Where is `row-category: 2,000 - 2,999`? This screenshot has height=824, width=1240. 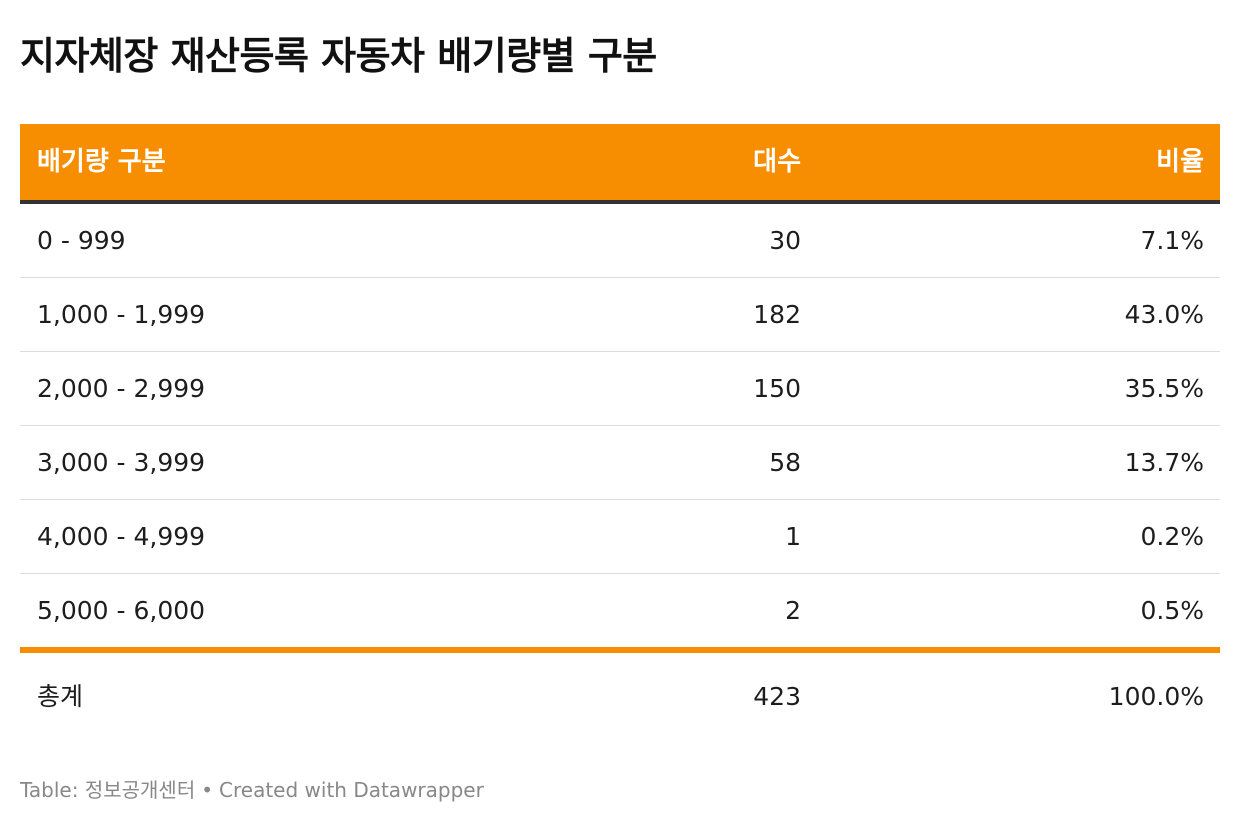
row-category: 2,000 - 2,999 is located at coordinates (121, 388).